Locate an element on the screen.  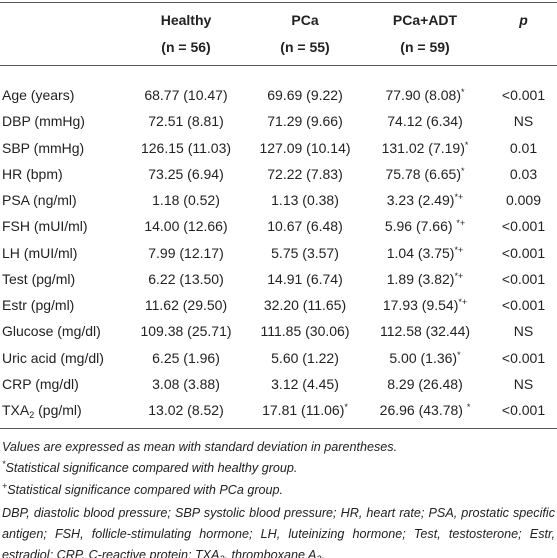
table-cell: 126.15 (11.03) is located at coordinates (186, 148).